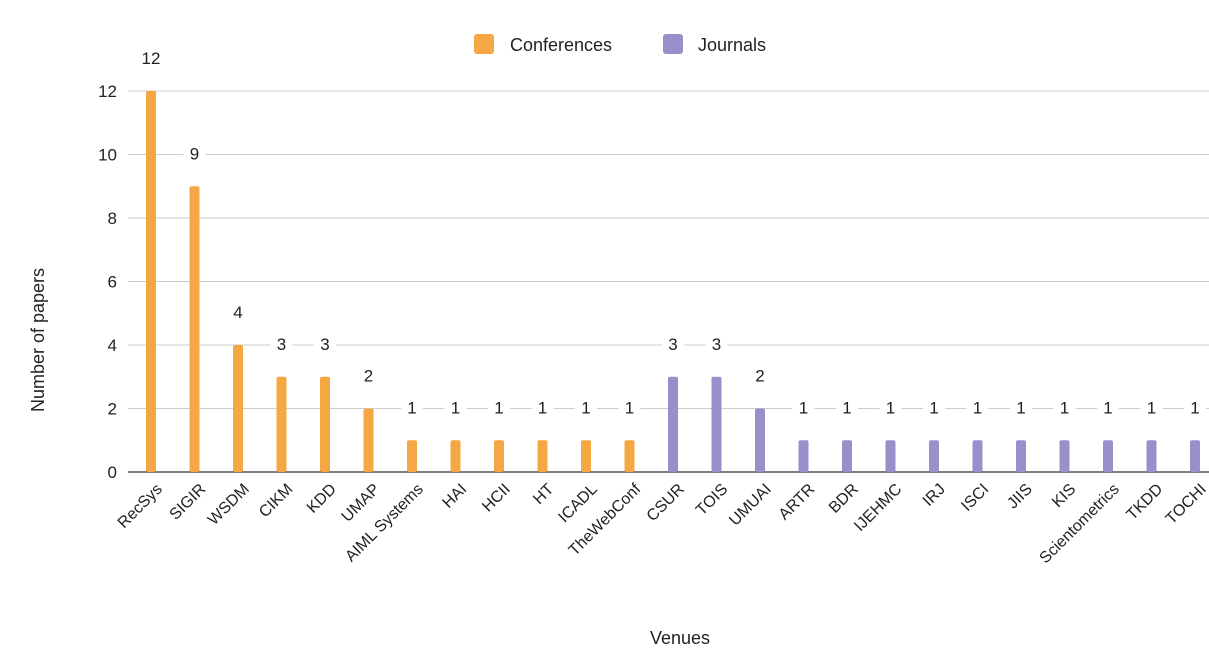 The width and height of the screenshot is (1209, 650). Describe the element at coordinates (934, 456) in the screenshot. I see `bar-irj` at that location.